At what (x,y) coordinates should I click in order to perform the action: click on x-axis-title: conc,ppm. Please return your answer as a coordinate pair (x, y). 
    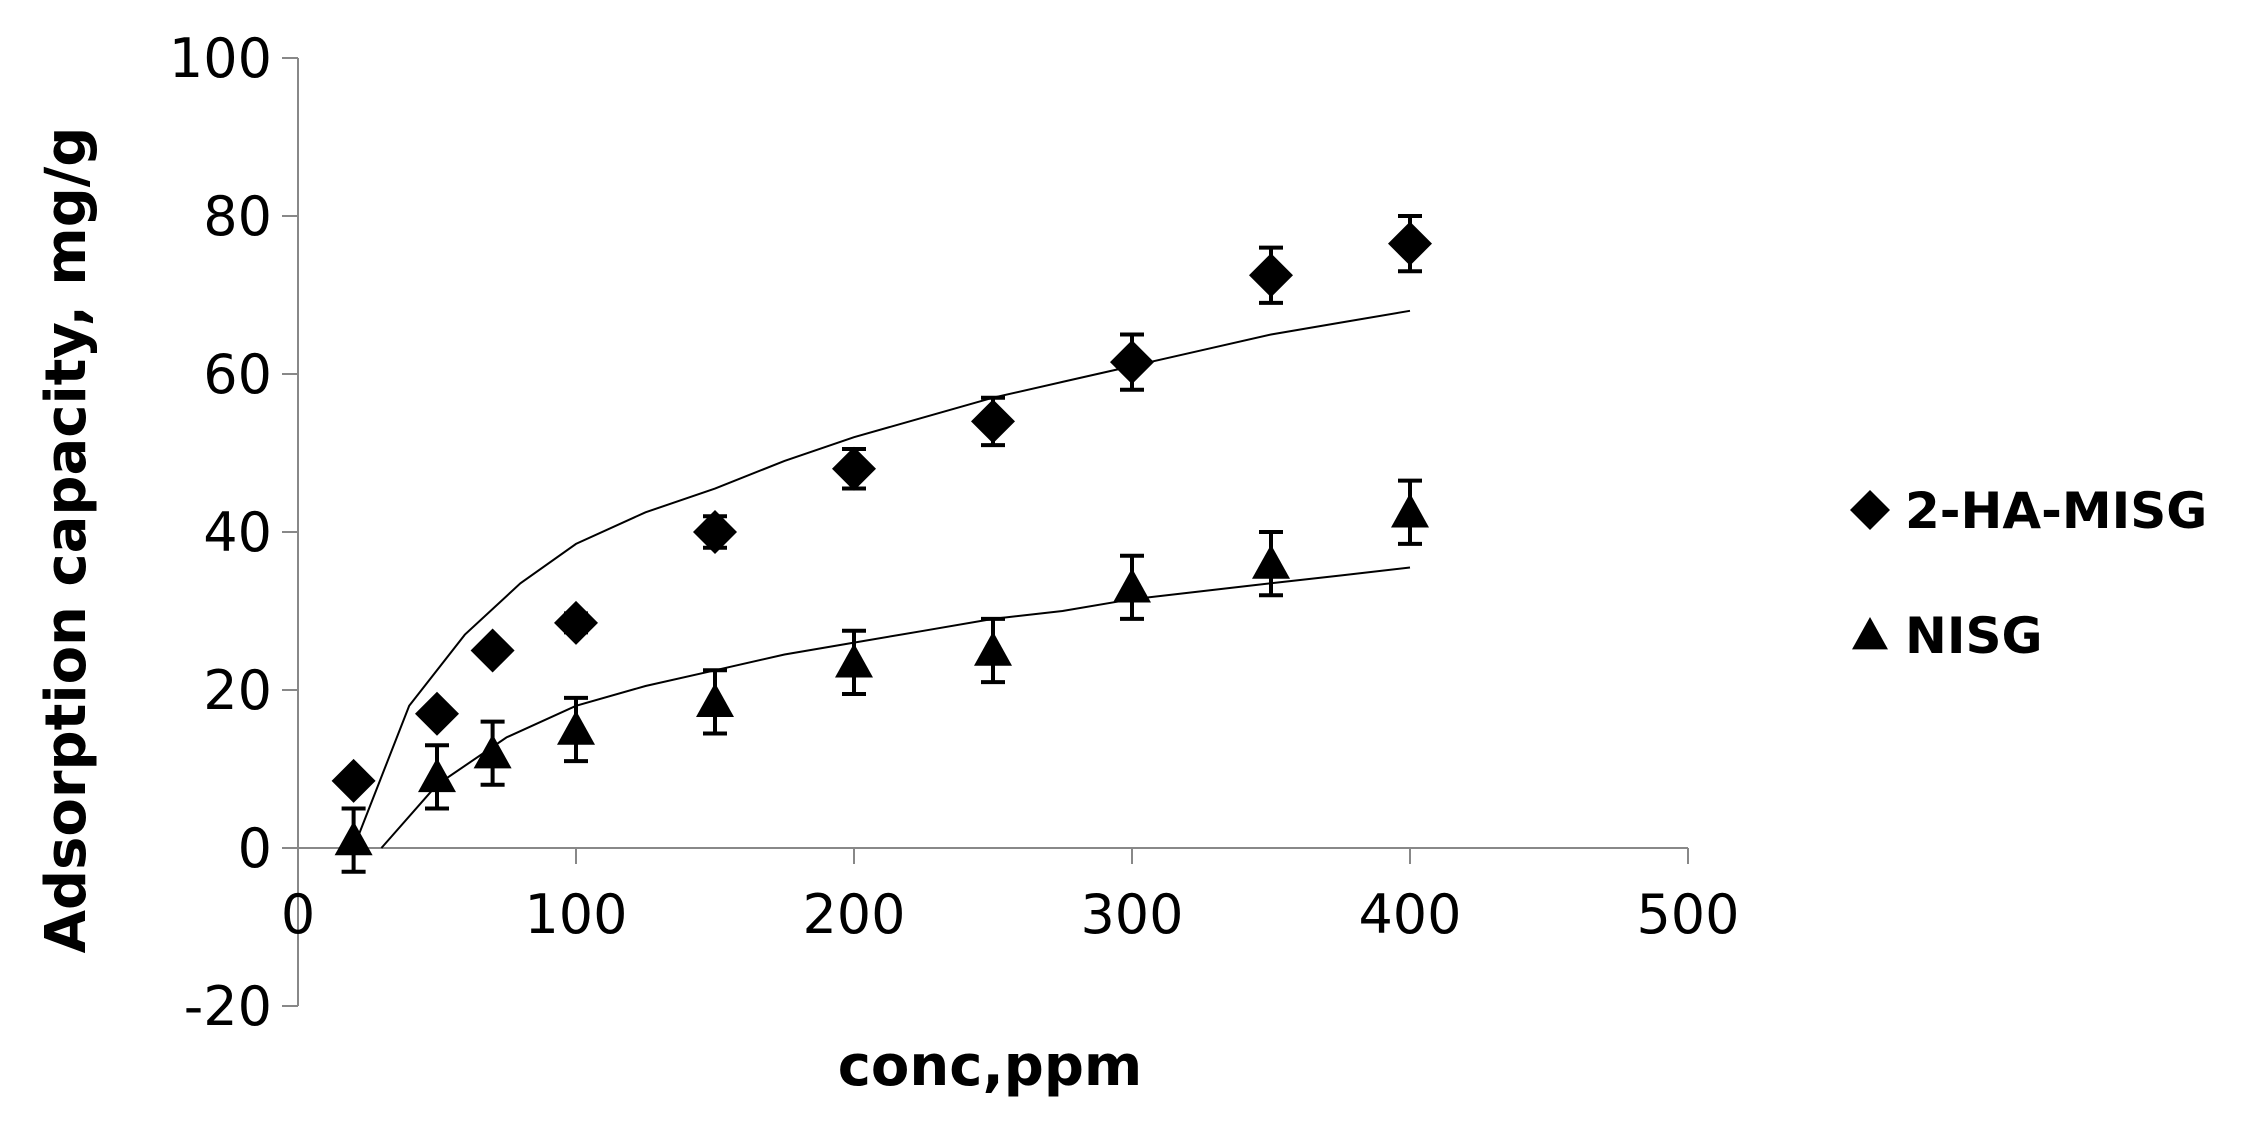
    Looking at the image, I should click on (990, 1066).